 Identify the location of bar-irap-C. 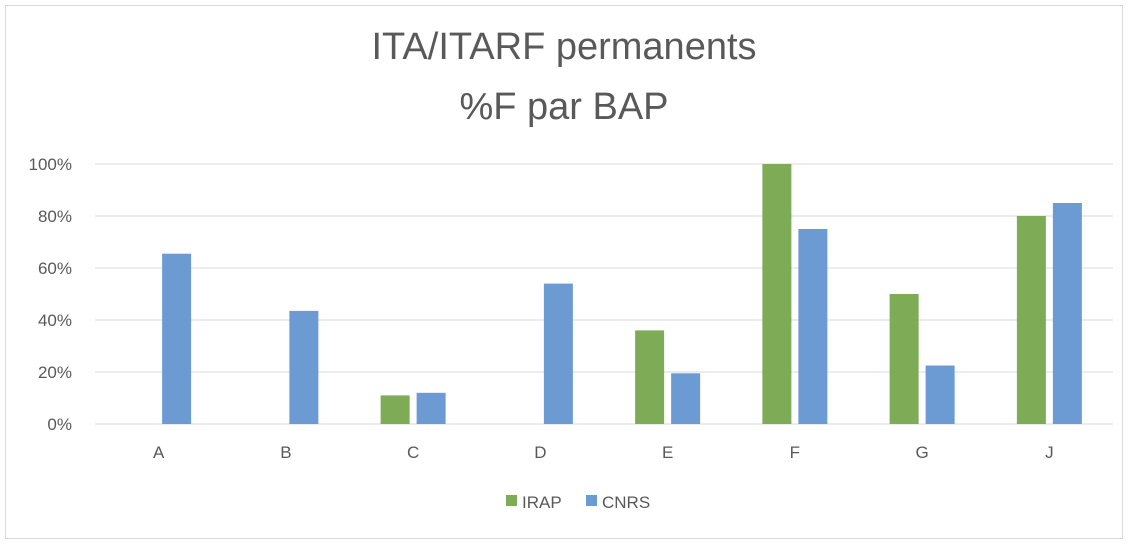
(395, 409).